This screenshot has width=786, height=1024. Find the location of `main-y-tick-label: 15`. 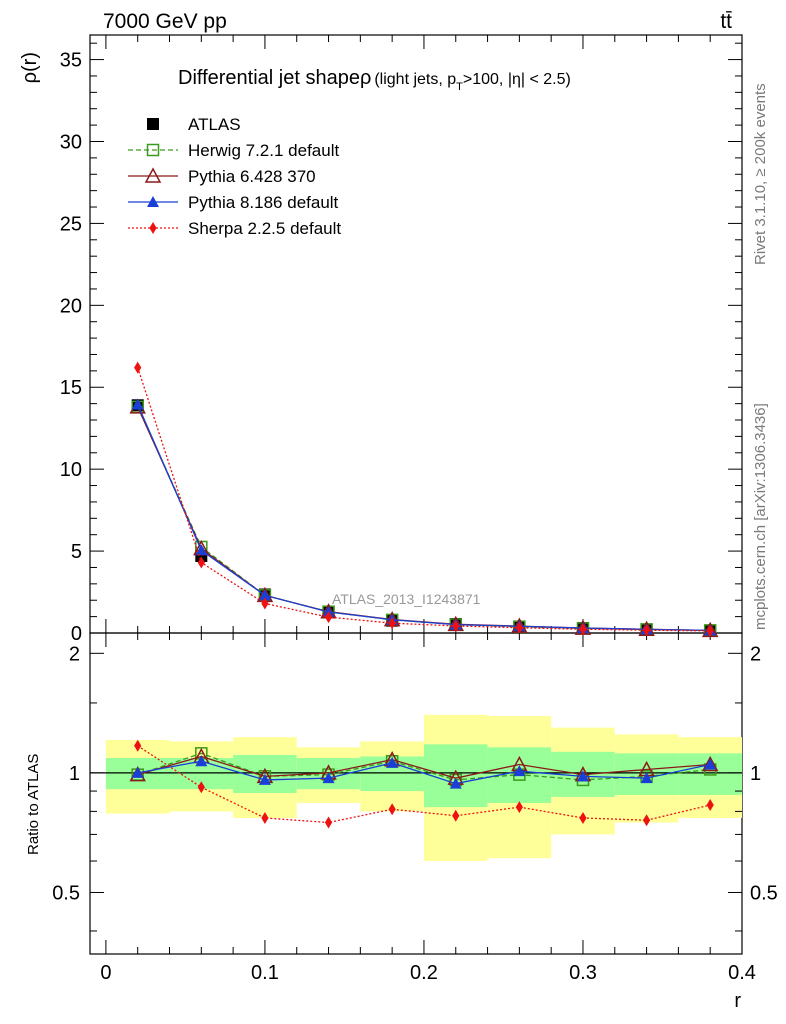

main-y-tick-label: 15 is located at coordinates (71, 388).